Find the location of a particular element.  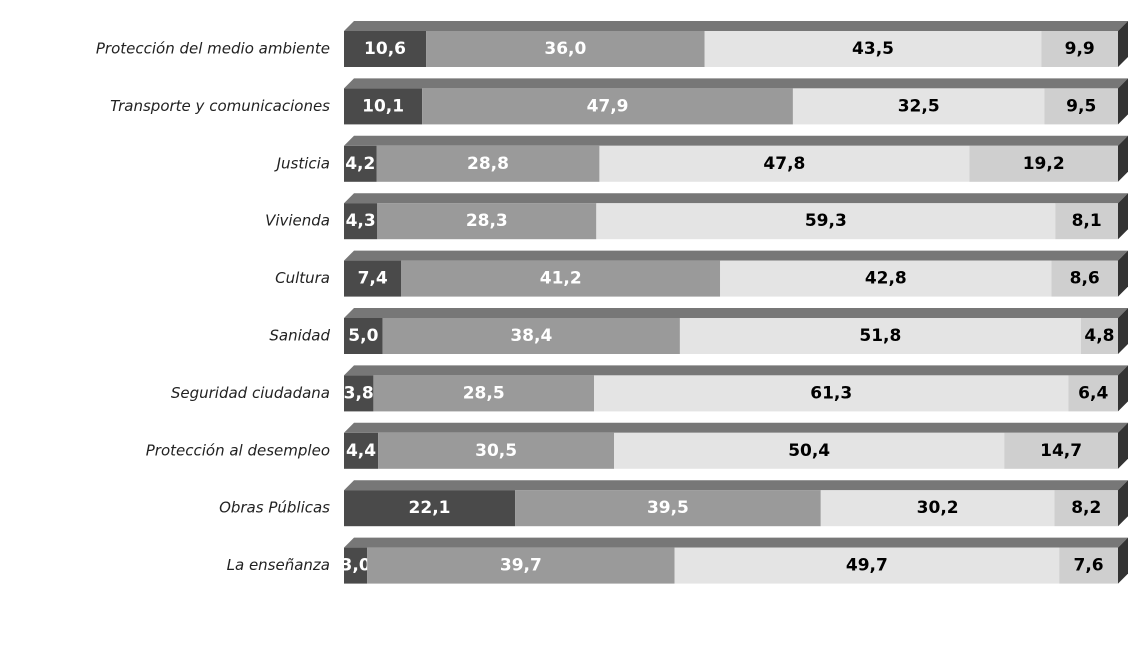

value-label: 3,0 is located at coordinates (356, 566).